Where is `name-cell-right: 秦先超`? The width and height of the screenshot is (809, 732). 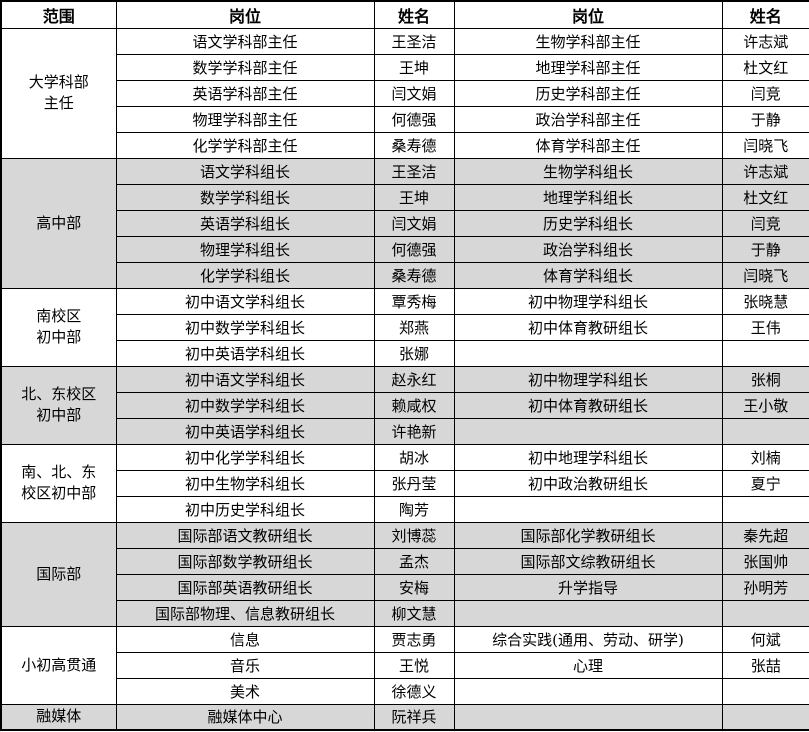 name-cell-right: 秦先超 is located at coordinates (765, 535).